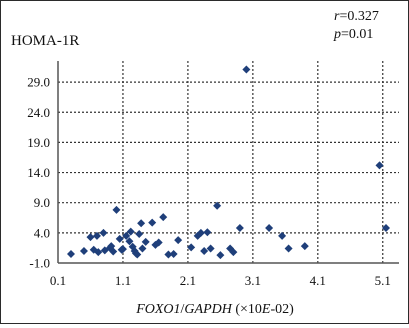 Image resolution: width=409 pixels, height=328 pixels. What do you see at coordinates (188, 280) in the screenshot?
I see `x-tick-label: 2.1` at bounding box center [188, 280].